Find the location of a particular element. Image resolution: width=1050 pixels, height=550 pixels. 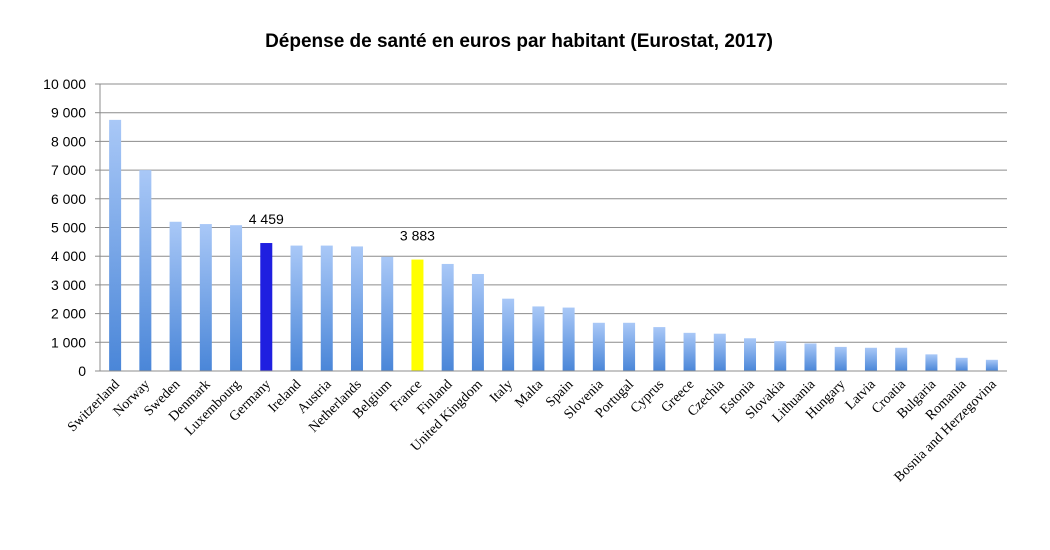

y-tick-label: 0 is located at coordinates (82, 371).